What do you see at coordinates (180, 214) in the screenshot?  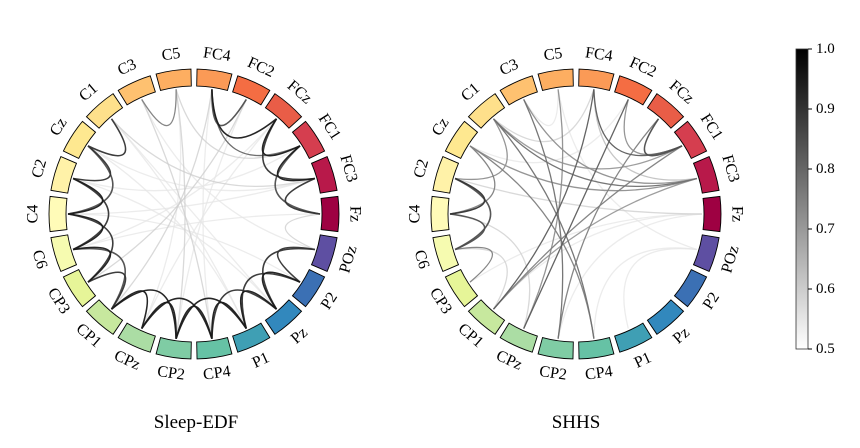 I see `connection-C5-CP2` at bounding box center [180, 214].